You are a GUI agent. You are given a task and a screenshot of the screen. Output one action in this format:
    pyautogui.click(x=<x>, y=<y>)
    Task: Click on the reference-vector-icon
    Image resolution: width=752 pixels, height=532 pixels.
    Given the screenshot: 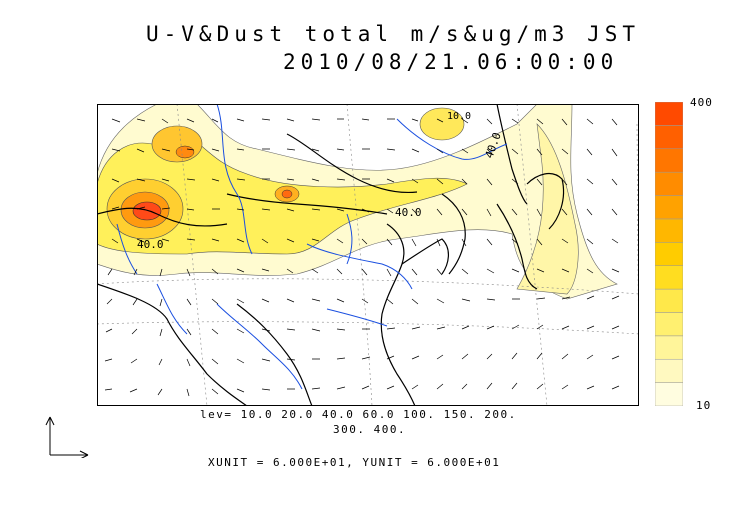 What is the action you would take?
    pyautogui.click(x=67, y=436)
    